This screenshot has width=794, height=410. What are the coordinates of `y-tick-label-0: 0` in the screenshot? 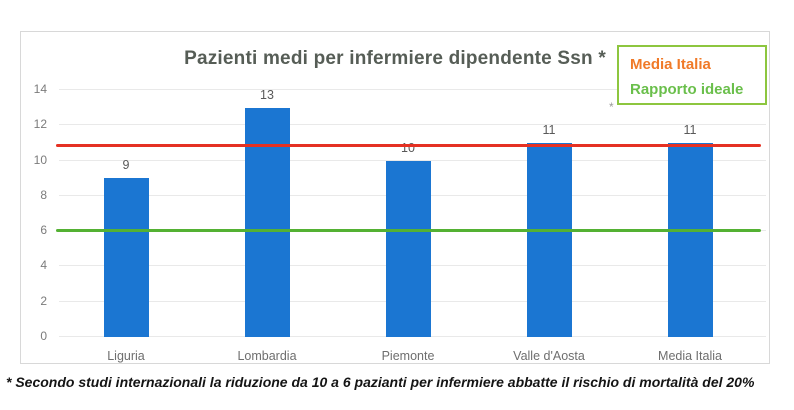 It's located at (43, 336).